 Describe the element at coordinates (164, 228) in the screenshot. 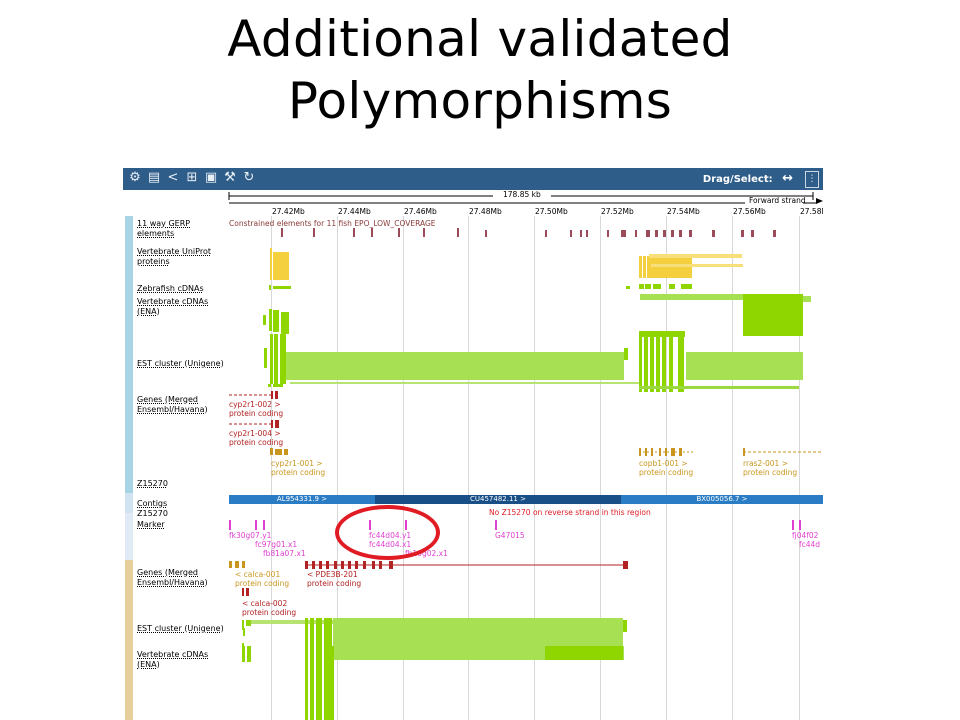

I see `track-label-gerp: 11 way GERP elements` at that location.